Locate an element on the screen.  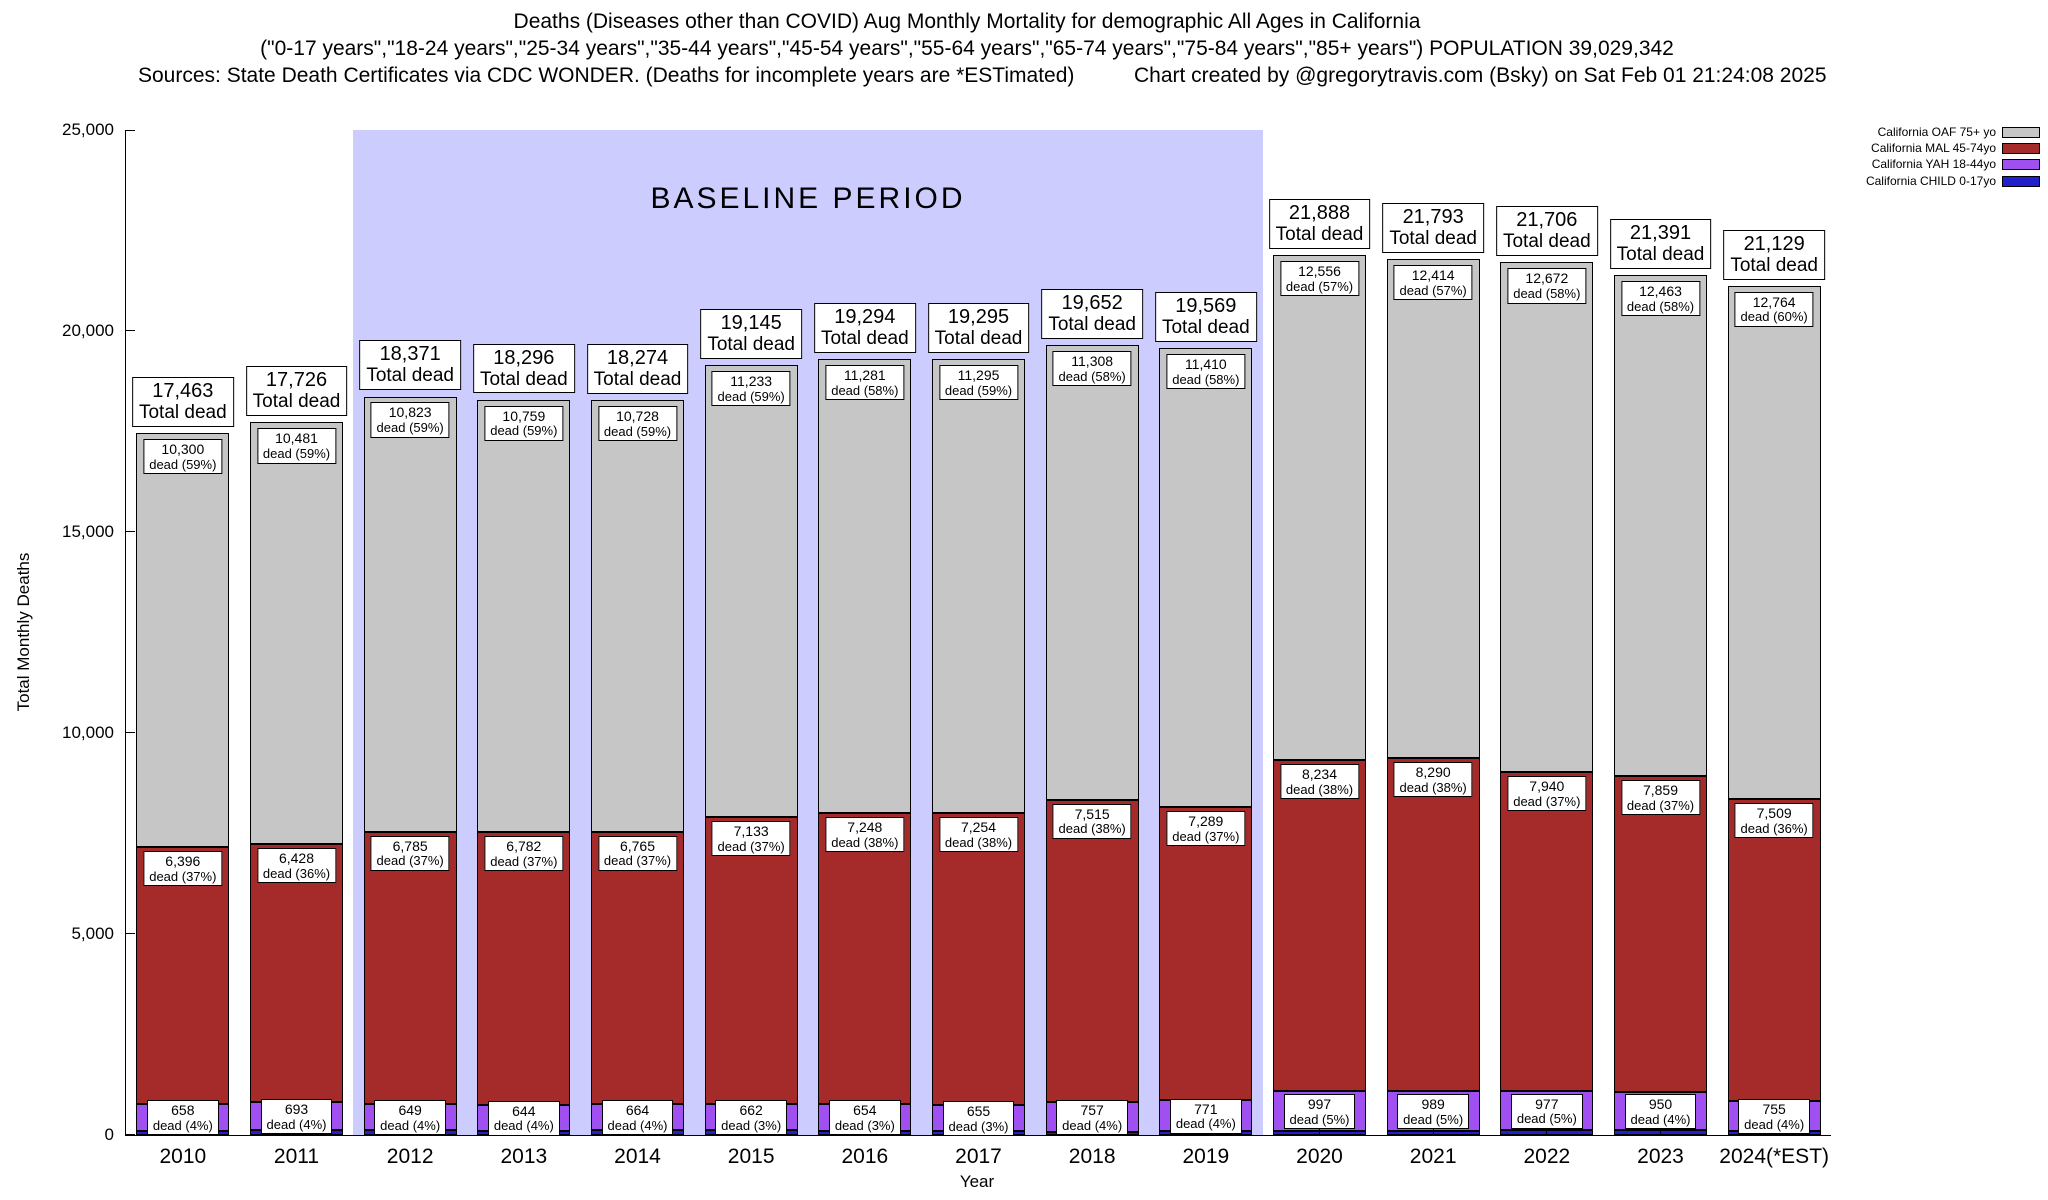
segment-label-oaf-2011: 10,481 dead (59%) is located at coordinates (296, 446).